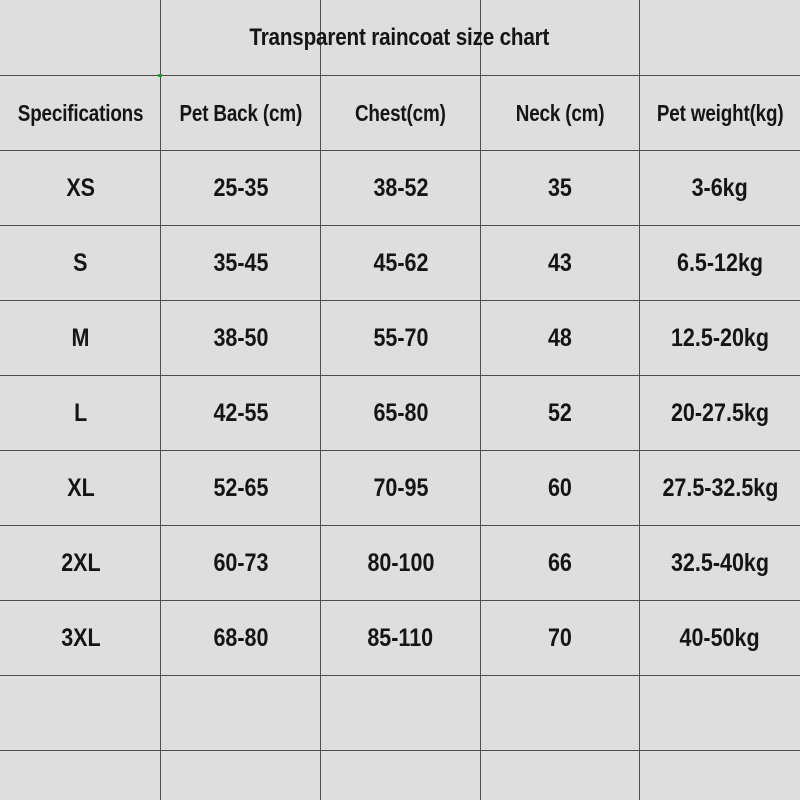 This screenshot has height=800, width=800. Describe the element at coordinates (80, 263) in the screenshot. I see `size-label-cell: S` at that location.